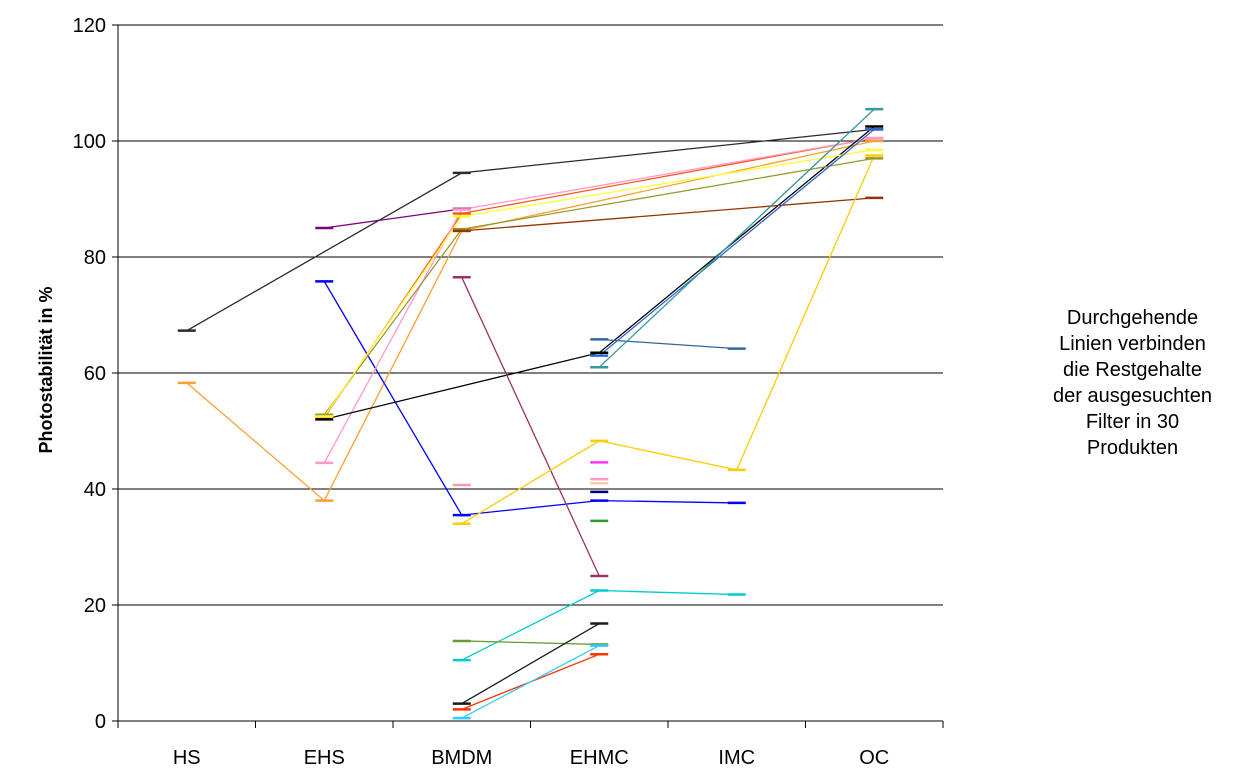  What do you see at coordinates (1132, 318) in the screenshot?
I see `annotation-line: Durchgehende` at bounding box center [1132, 318].